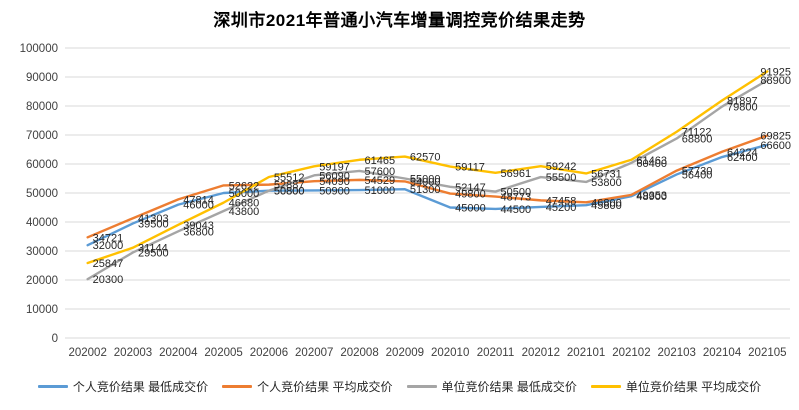  What do you see at coordinates (269, 353) in the screenshot?
I see `x-axis-tick-label: 202006` at bounding box center [269, 353].